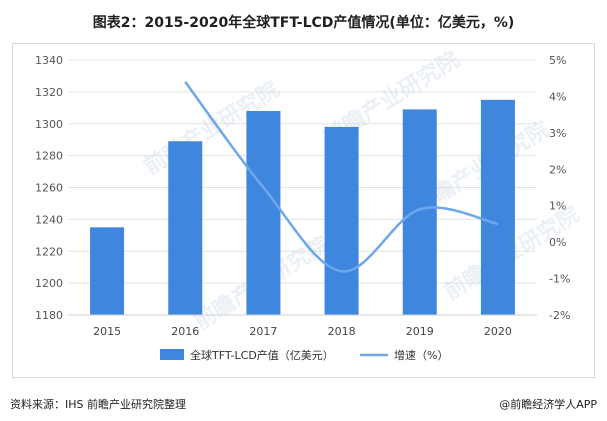  I want to click on x-tick-label: 2018, so click(342, 331).